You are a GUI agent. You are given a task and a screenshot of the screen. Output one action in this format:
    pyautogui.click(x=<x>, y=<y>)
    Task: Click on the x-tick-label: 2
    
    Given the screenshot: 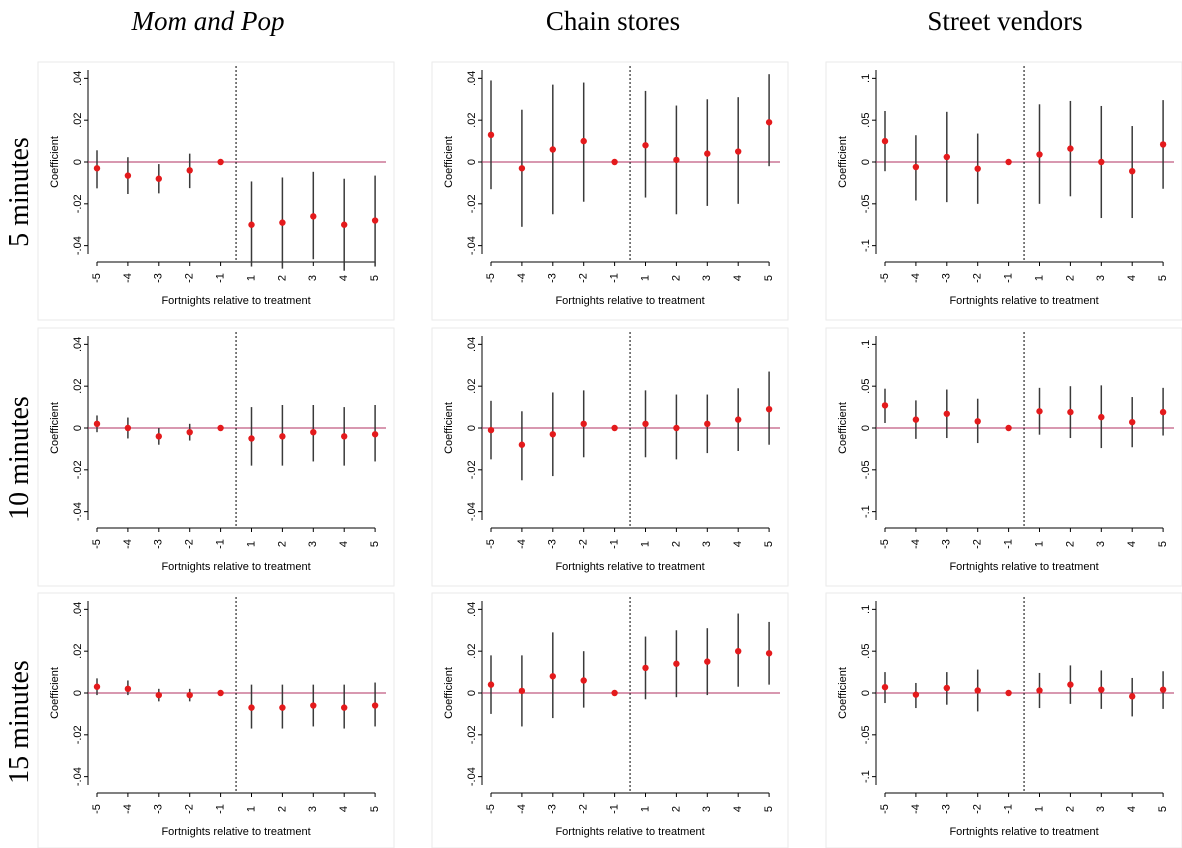 What is the action you would take?
    pyautogui.click(x=282, y=544)
    